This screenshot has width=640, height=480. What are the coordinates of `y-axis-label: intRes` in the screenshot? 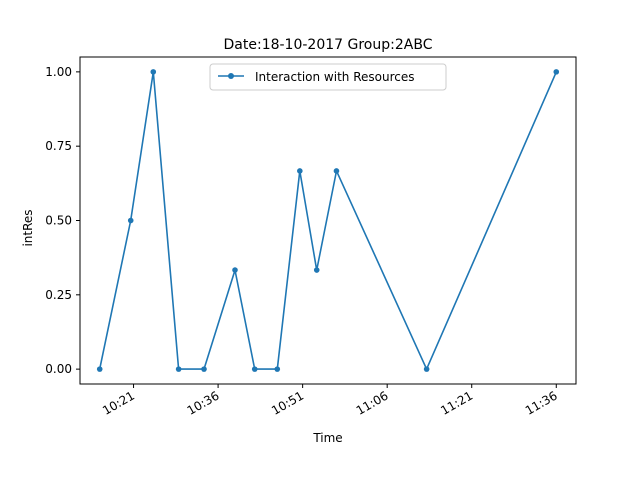 It's located at (28, 227).